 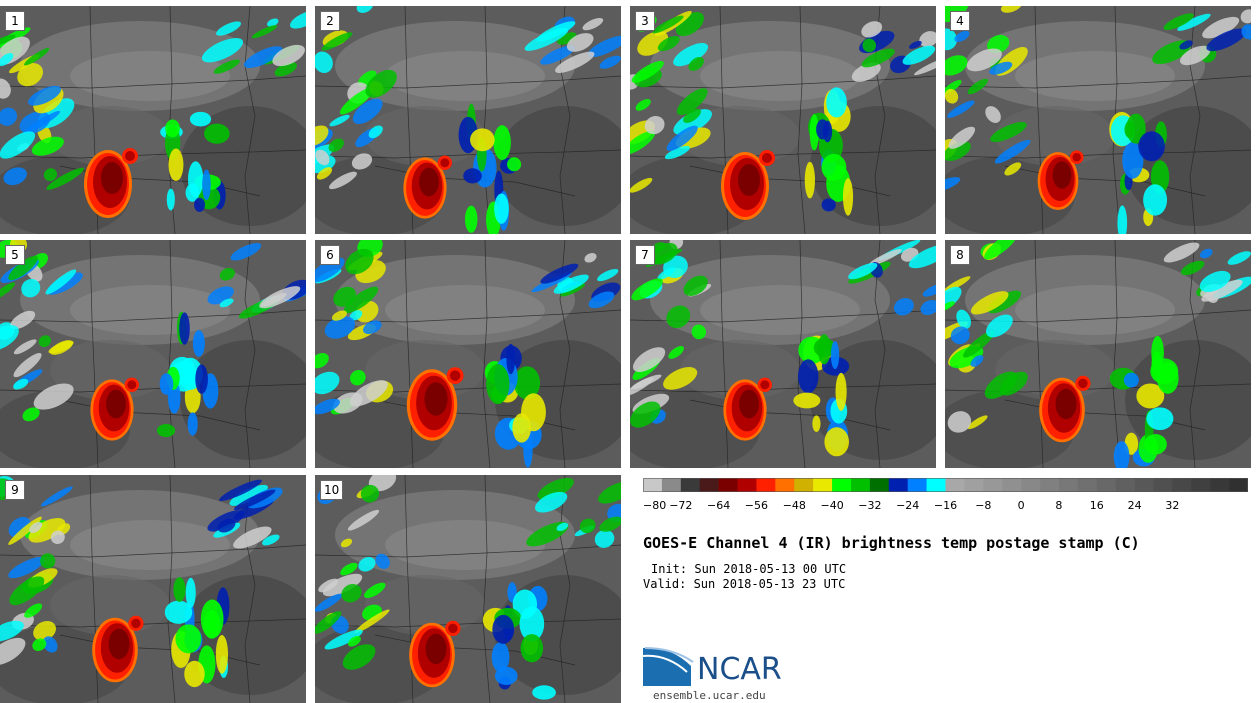 I want to click on postage-stamp-panel: 5, so click(x=153, y=354).